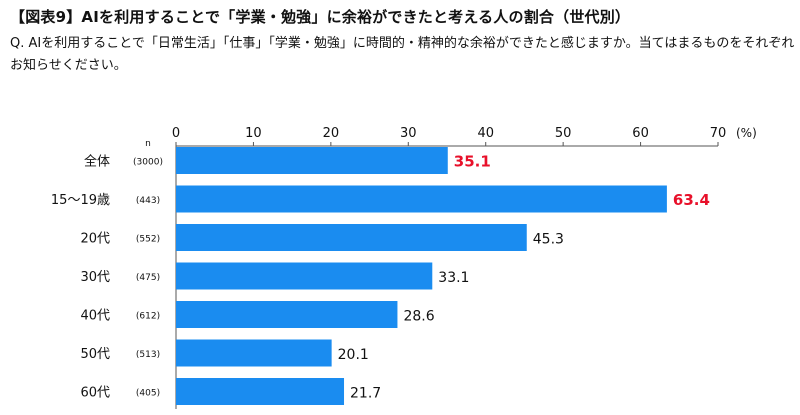  What do you see at coordinates (148, 163) in the screenshot?
I see `n-value: (3000)` at bounding box center [148, 163].